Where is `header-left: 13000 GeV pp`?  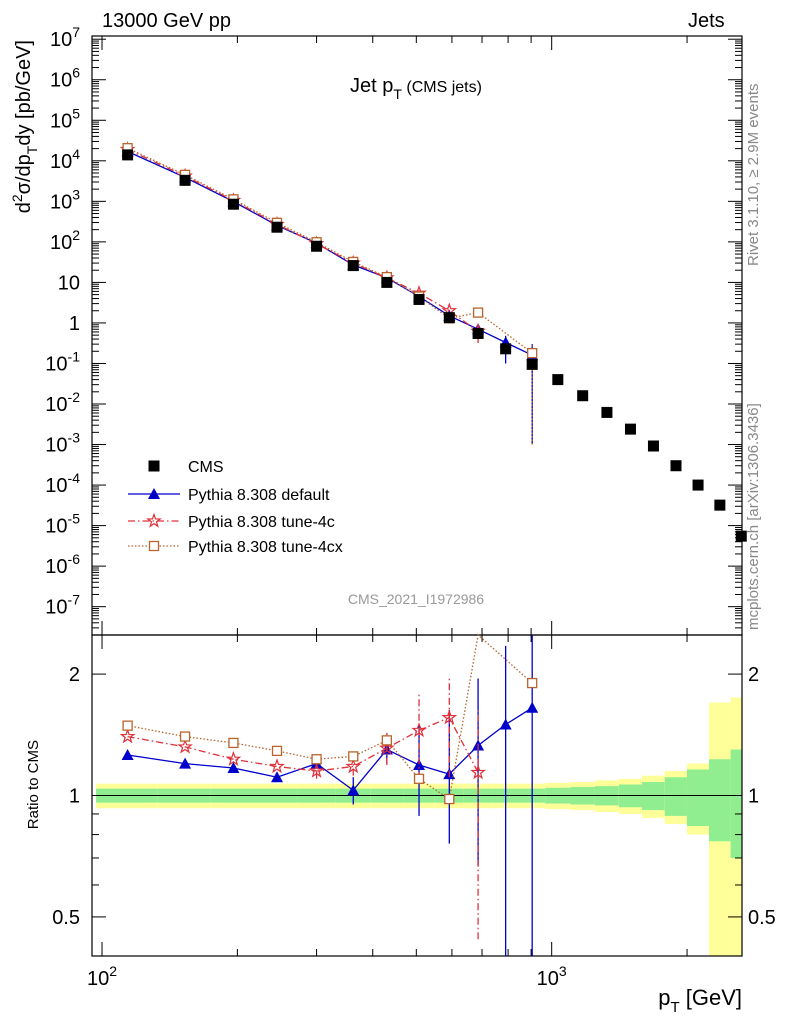
header-left: 13000 GeV pp is located at coordinates (166, 21).